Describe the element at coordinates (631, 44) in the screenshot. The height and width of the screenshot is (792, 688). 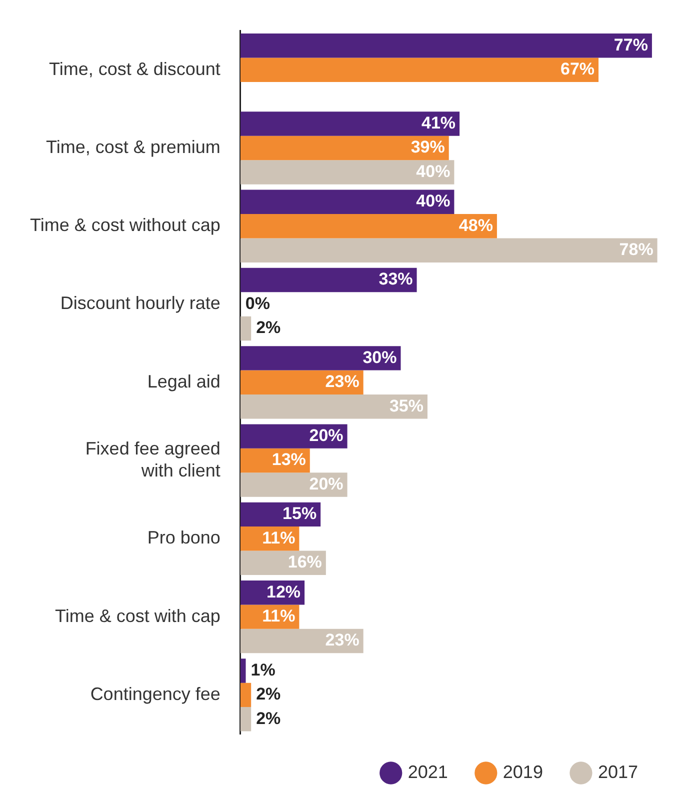
I see `data-label: 77%` at that location.